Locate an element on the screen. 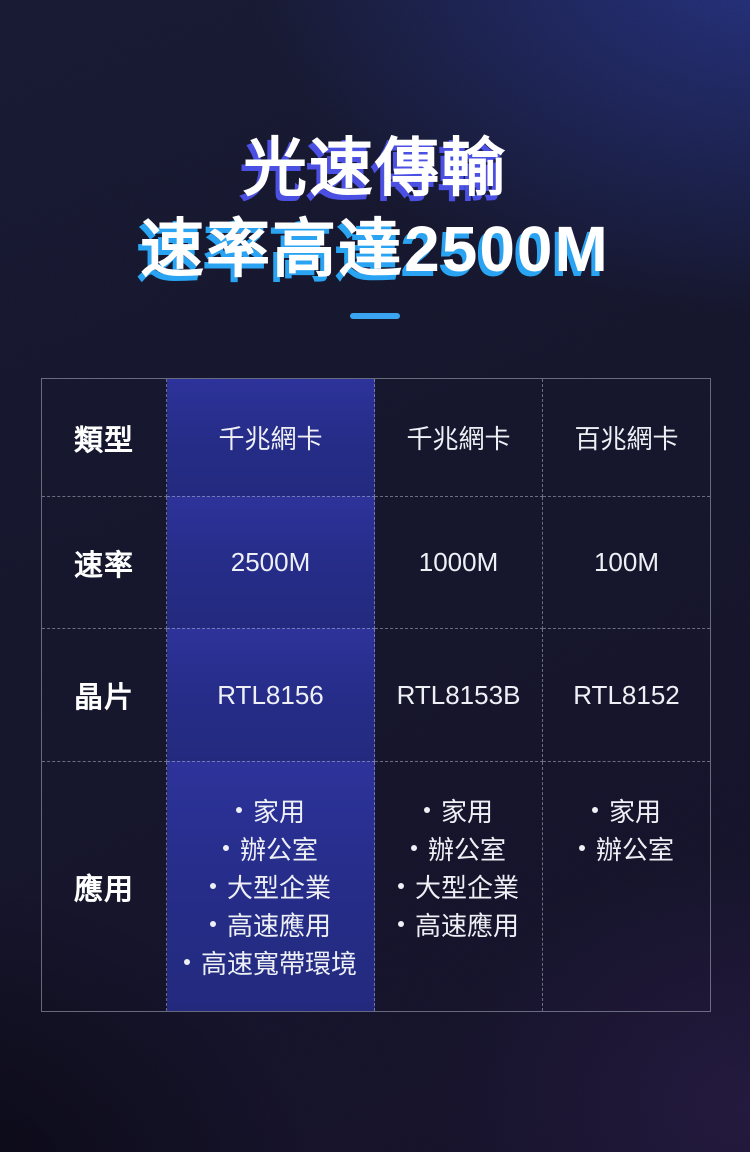 The width and height of the screenshot is (750, 1152). application-list: 家用 辦公室 大型企業 高速應用 高速寬帶環境 is located at coordinates (270, 886).